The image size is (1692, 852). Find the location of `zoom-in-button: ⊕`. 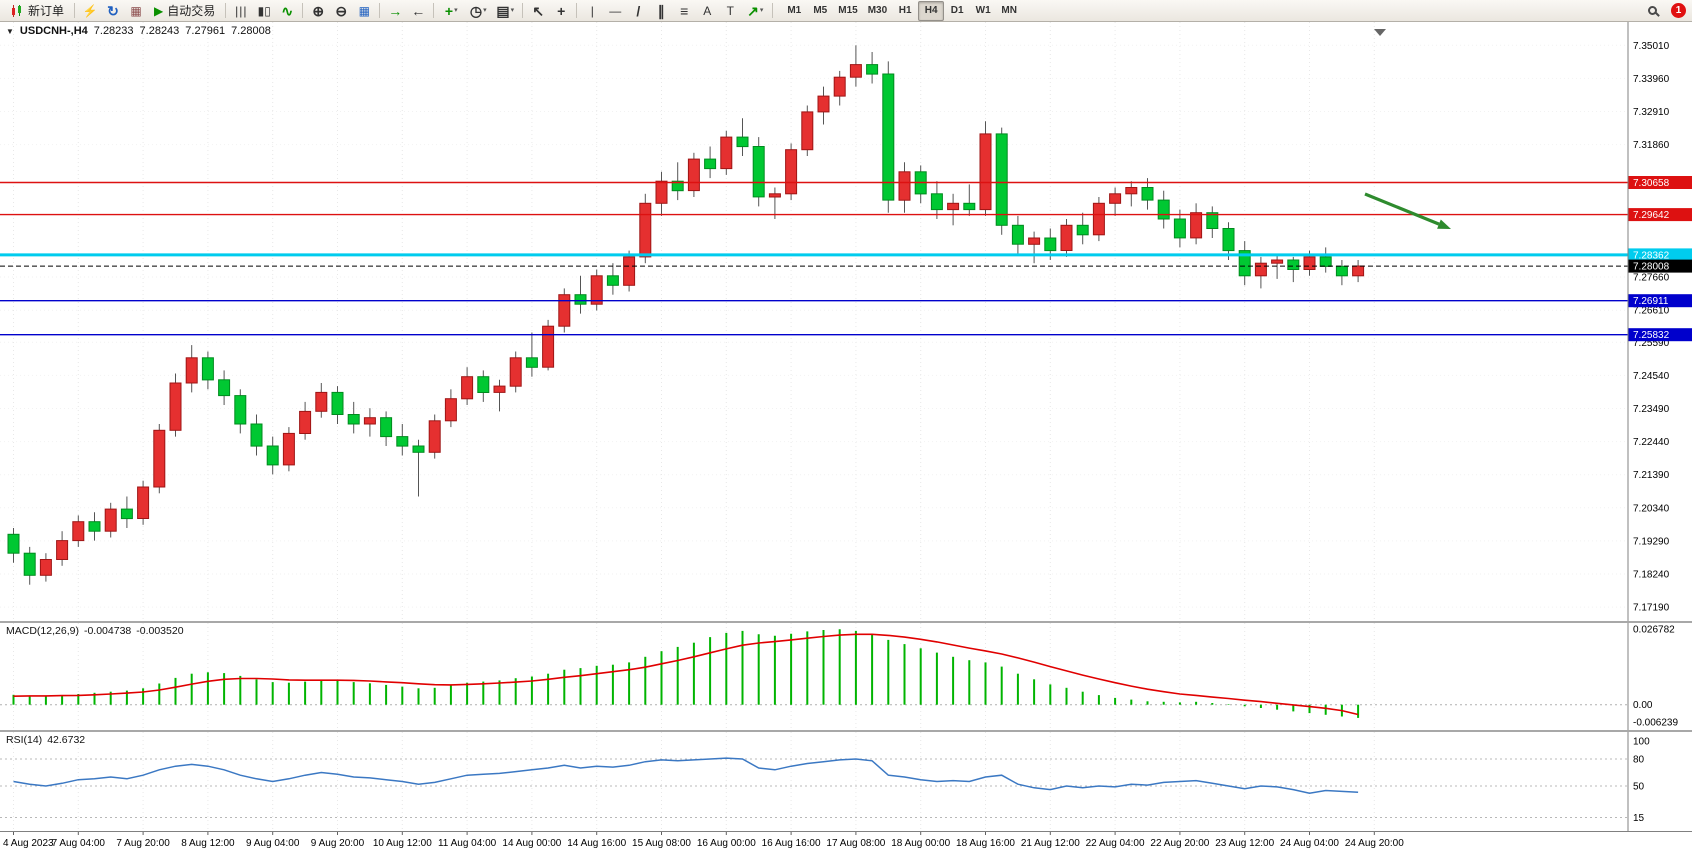

zoom-in-button: ⊕ is located at coordinates (318, 11).